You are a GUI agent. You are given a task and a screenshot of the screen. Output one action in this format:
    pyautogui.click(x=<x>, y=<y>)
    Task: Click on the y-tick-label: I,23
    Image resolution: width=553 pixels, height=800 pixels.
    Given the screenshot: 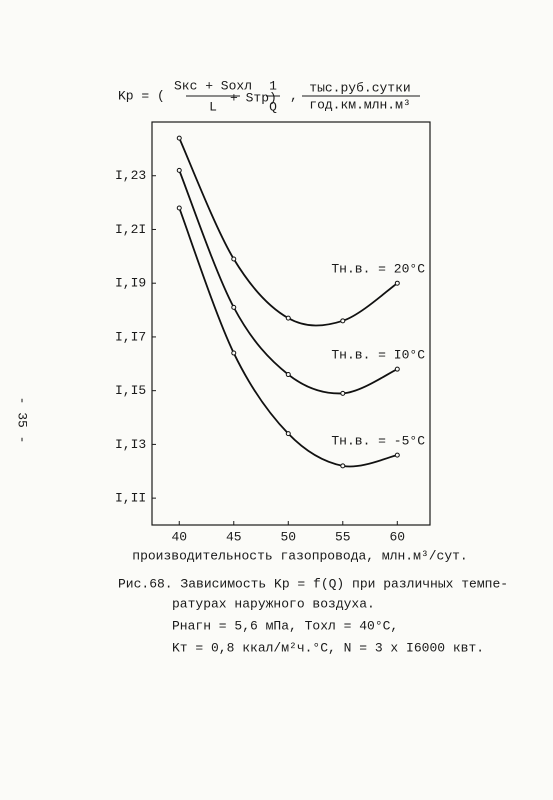 What is the action you would take?
    pyautogui.click(x=130, y=175)
    